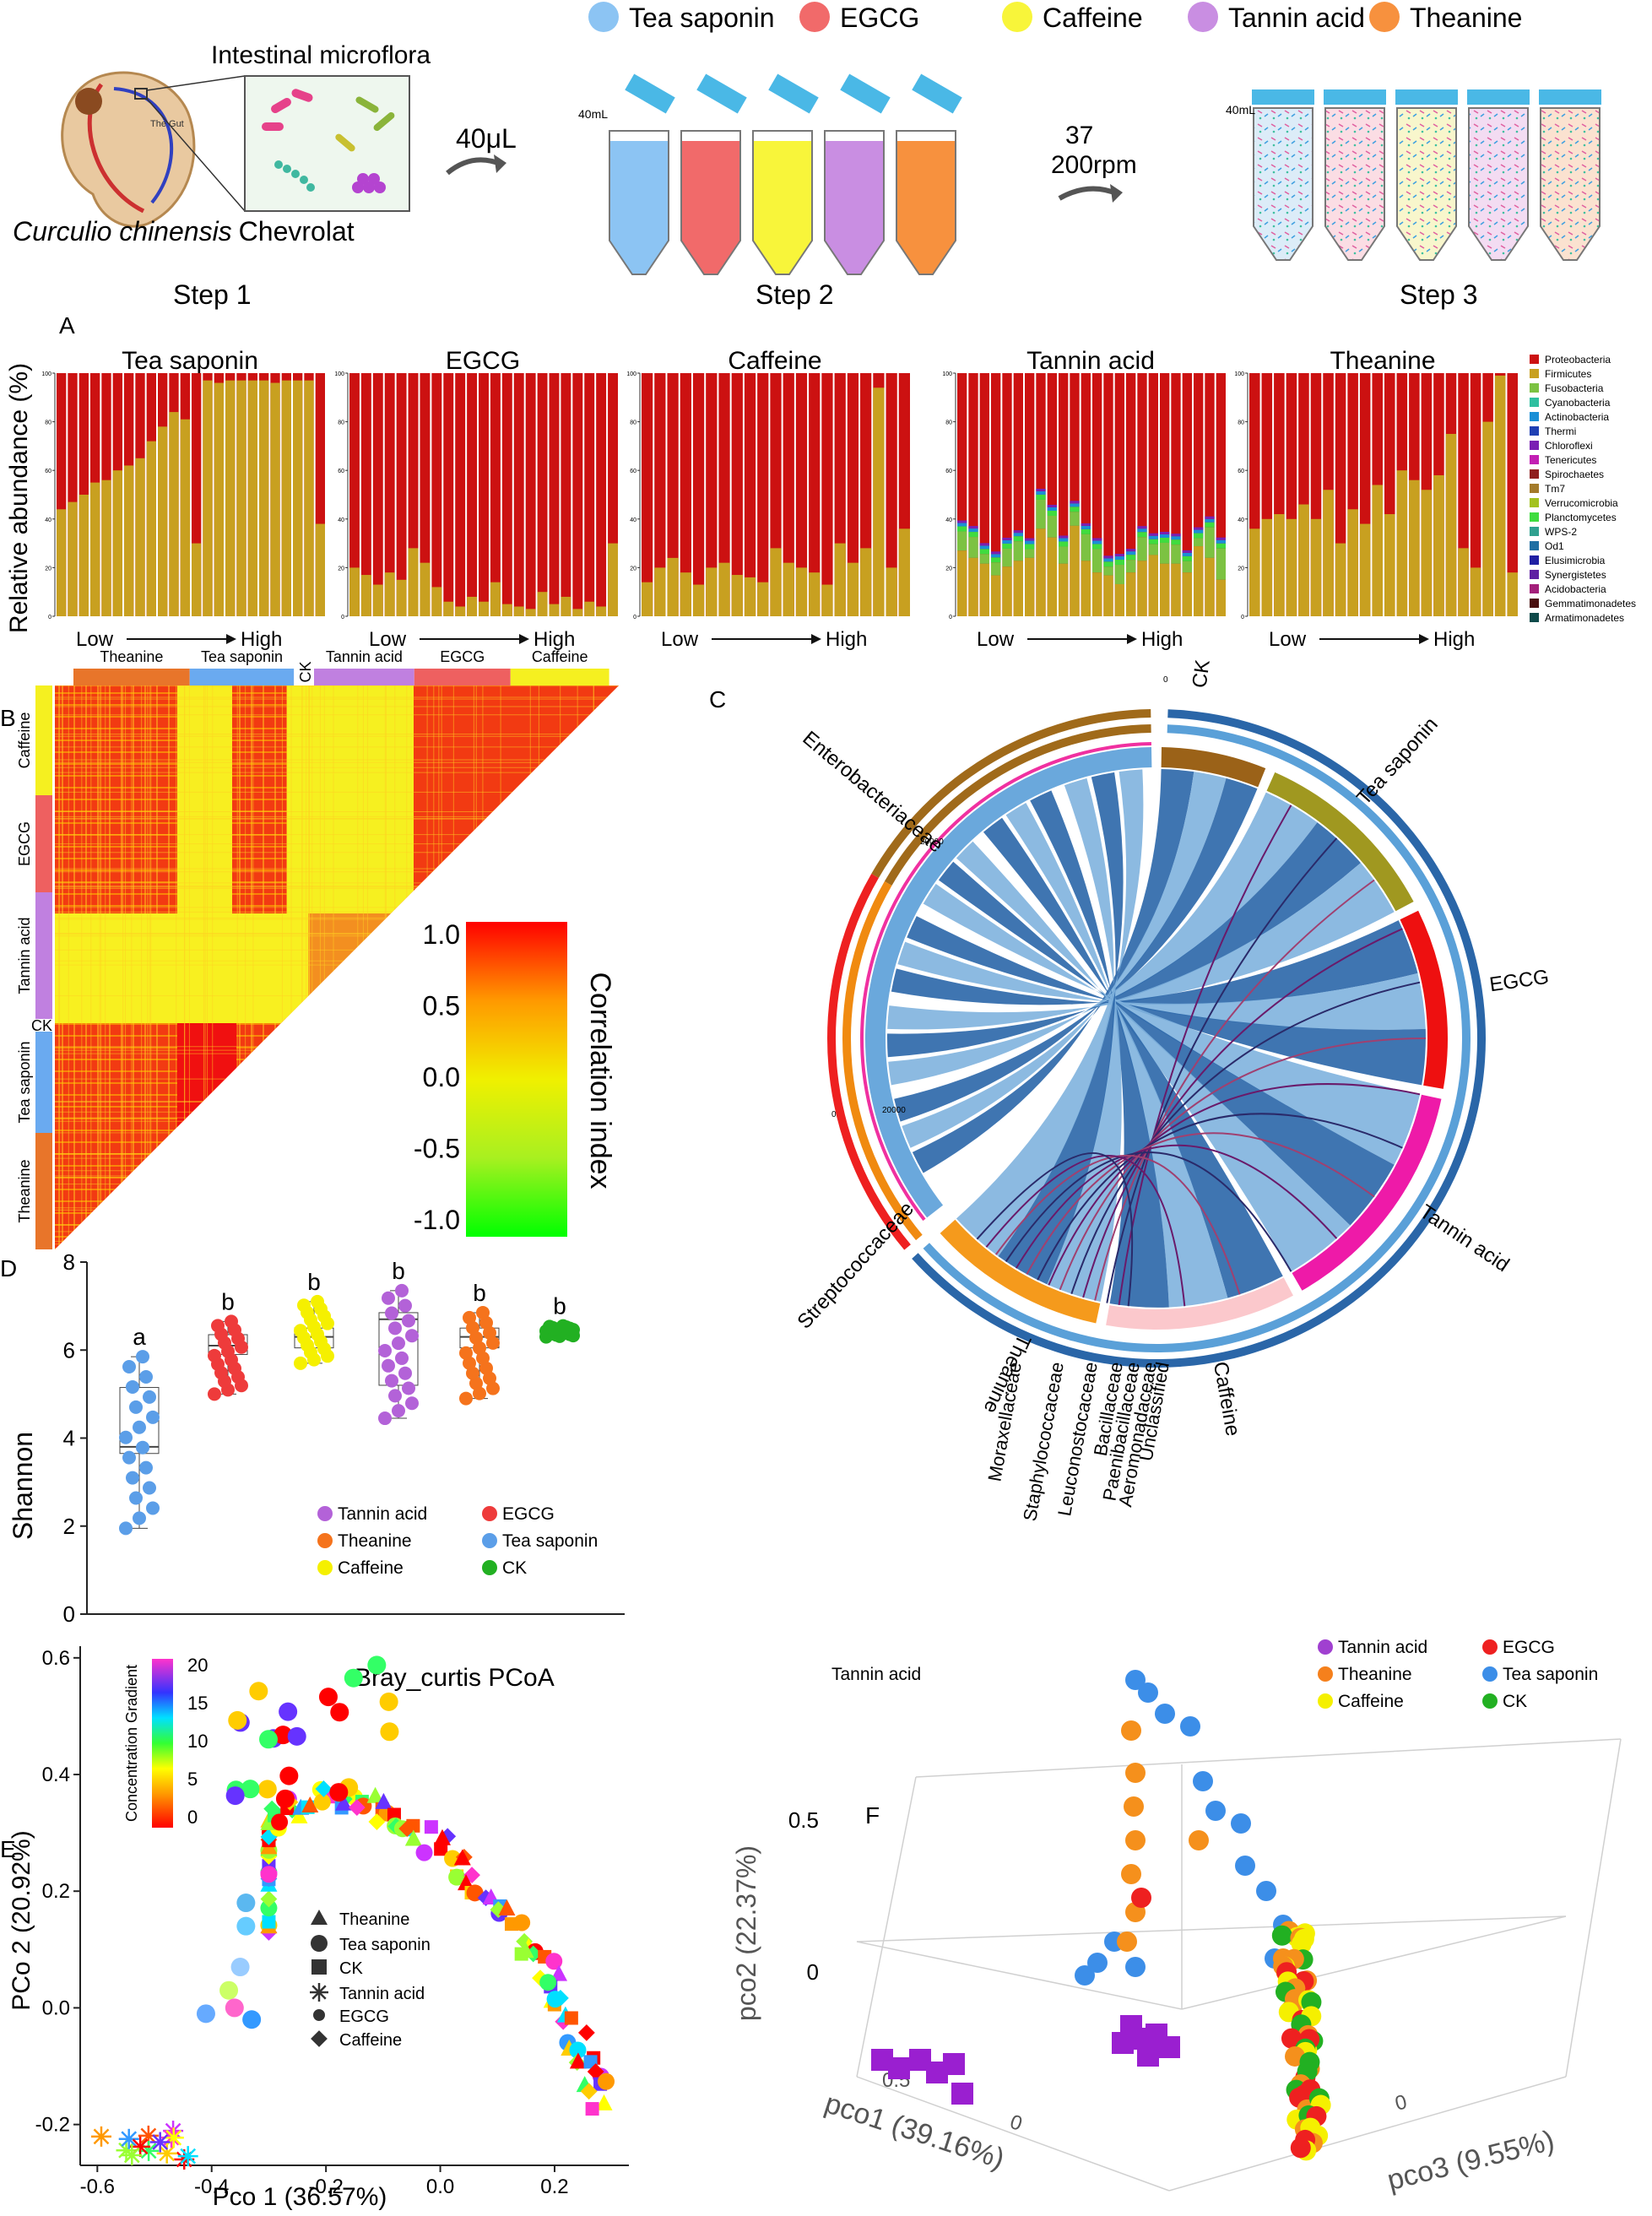  Describe the element at coordinates (1375, 1674) in the screenshot. I see `f-legend-label-2: Theanine` at that location.